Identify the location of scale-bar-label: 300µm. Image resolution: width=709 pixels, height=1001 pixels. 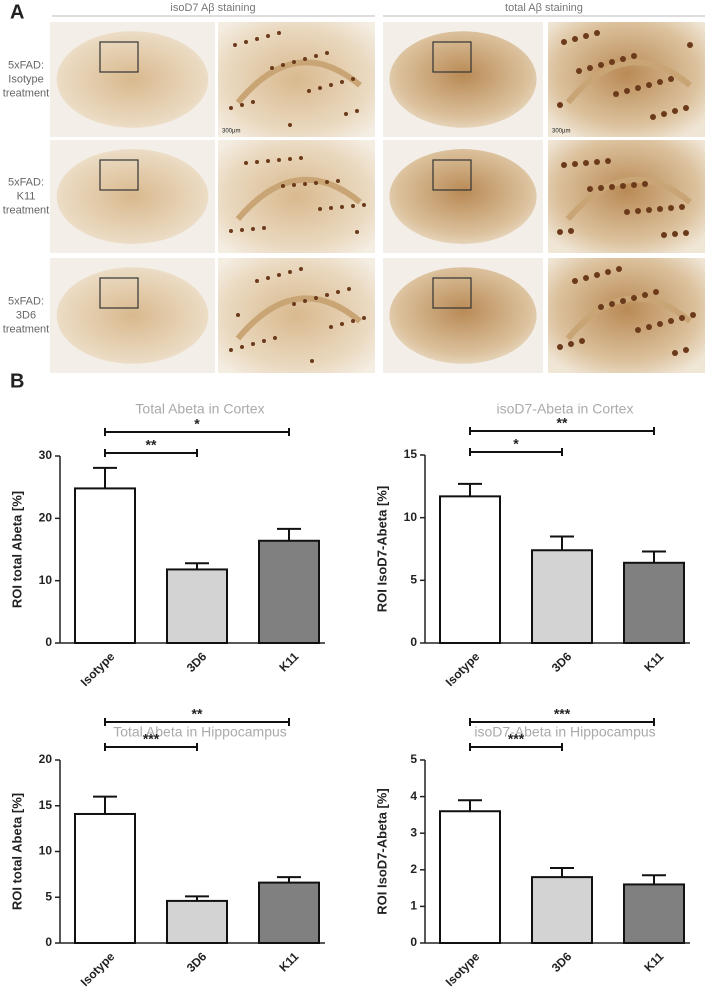
(231, 132).